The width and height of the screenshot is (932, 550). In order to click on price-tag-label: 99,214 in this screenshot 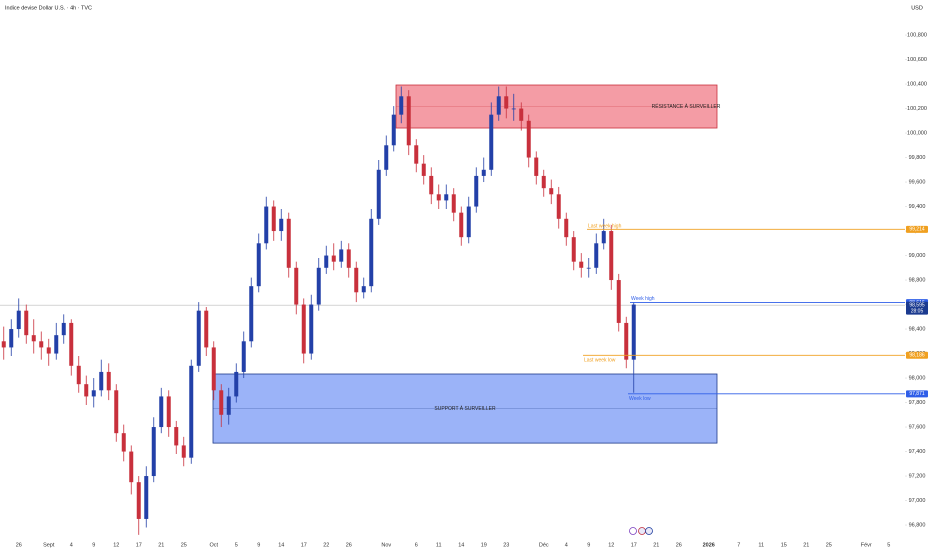, I will do `click(917, 230)`.